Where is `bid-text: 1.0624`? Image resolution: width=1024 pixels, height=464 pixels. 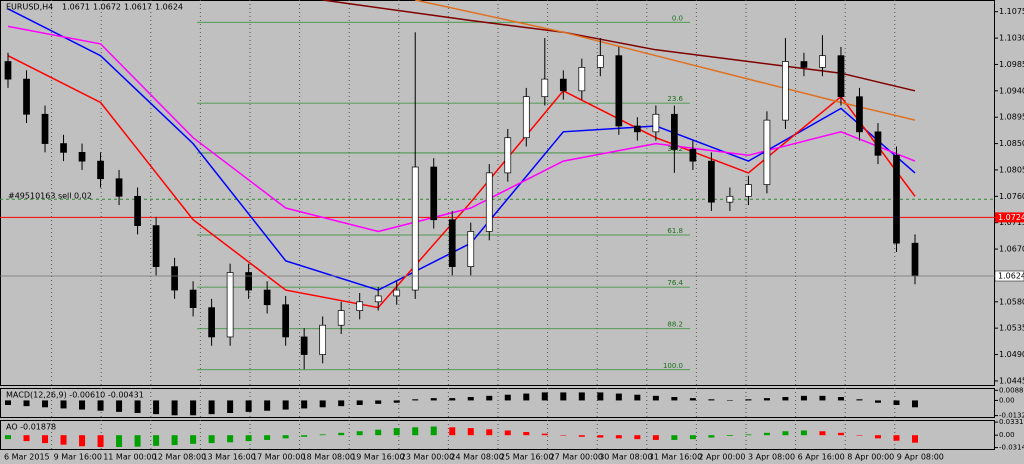
bid-text: 1.0624 is located at coordinates (1011, 276).